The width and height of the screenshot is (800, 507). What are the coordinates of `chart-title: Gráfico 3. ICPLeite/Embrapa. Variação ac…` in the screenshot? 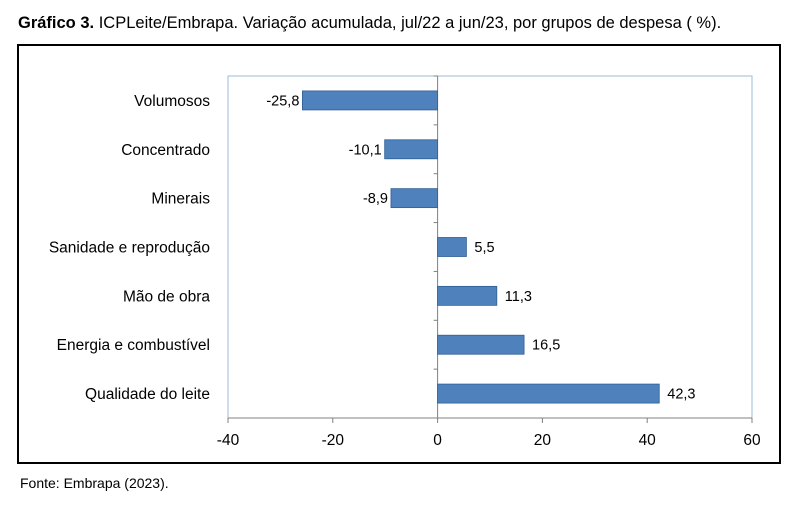 It's located at (369, 23).